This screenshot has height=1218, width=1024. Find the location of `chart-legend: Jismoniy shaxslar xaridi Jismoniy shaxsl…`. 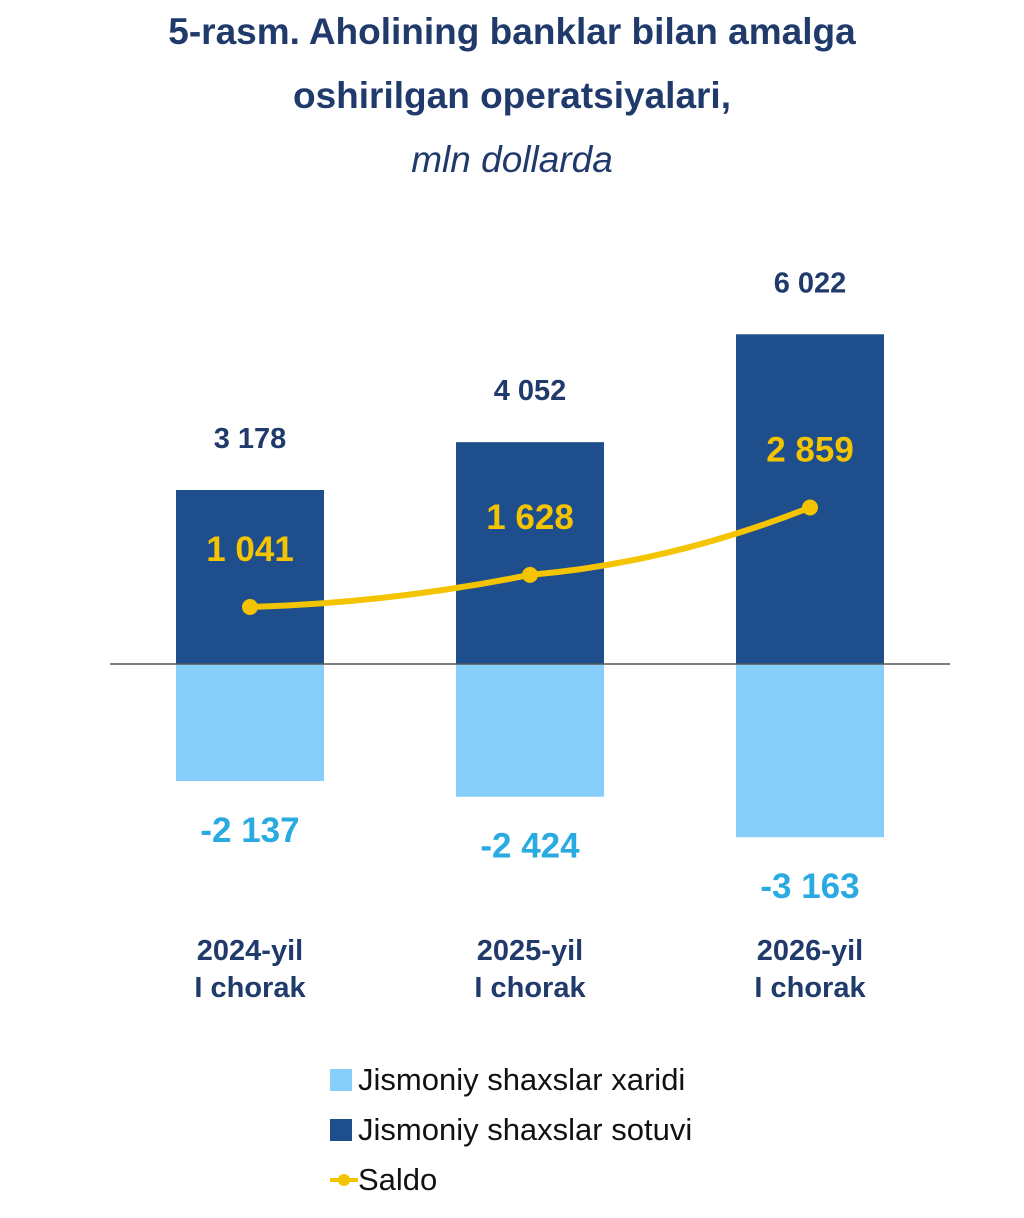

chart-legend: Jismoniy shaxslar xaridi Jismoniy shaxsl… is located at coordinates (511, 1130).